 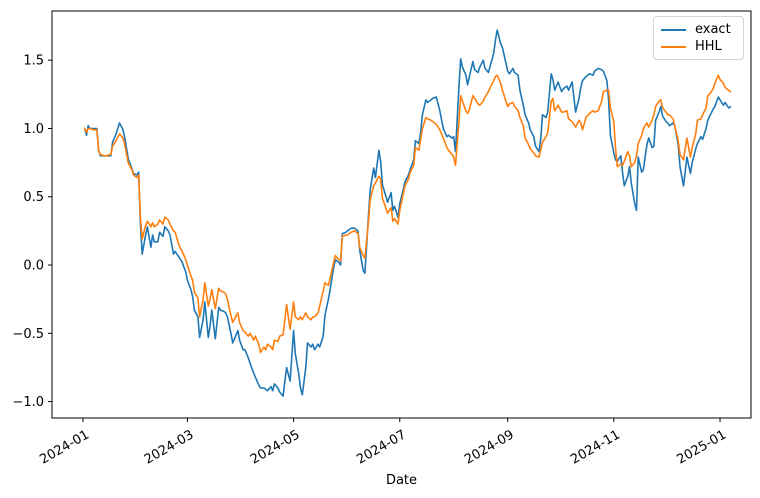 What do you see at coordinates (33, 61) in the screenshot?
I see `y-axis-tick-label: 1.5` at bounding box center [33, 61].